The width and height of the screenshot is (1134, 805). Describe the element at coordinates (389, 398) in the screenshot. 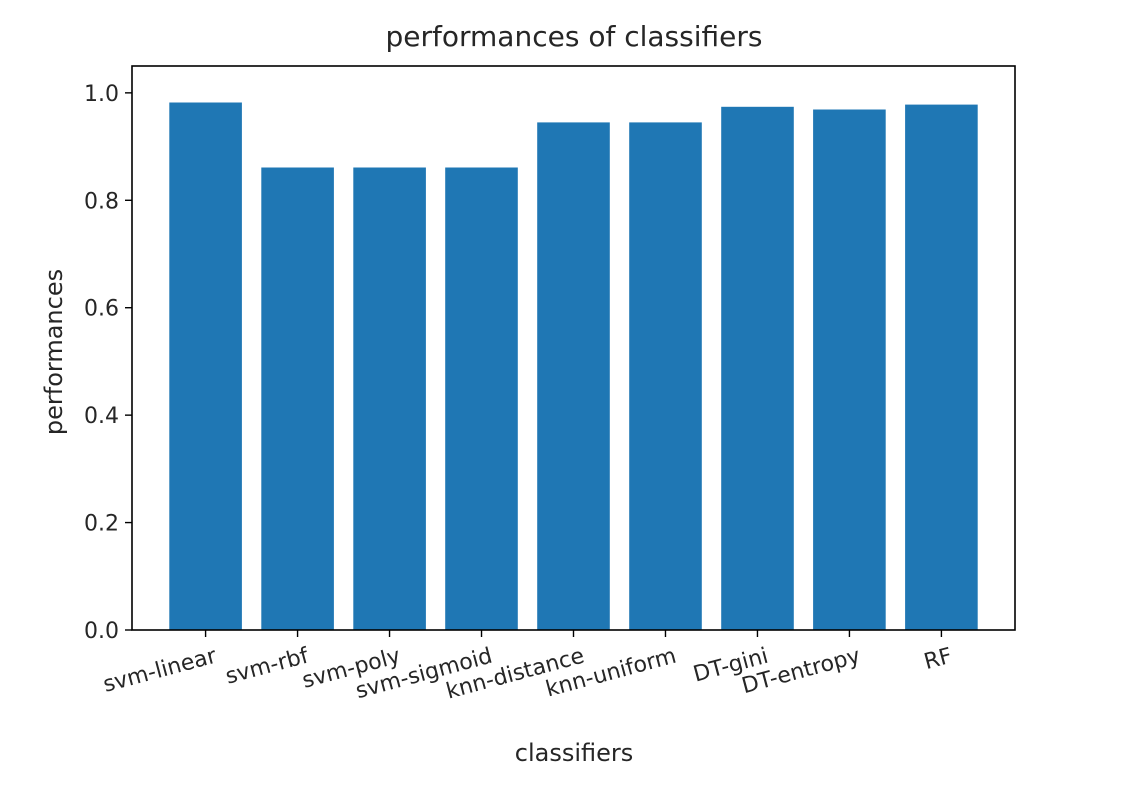

I see `bar-svm-poly` at that location.